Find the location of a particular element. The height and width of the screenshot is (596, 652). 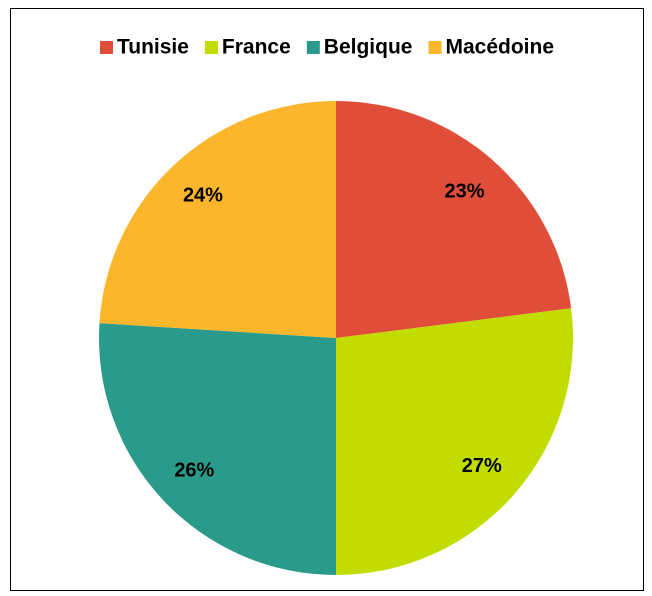

data-label: 23% is located at coordinates (465, 192).